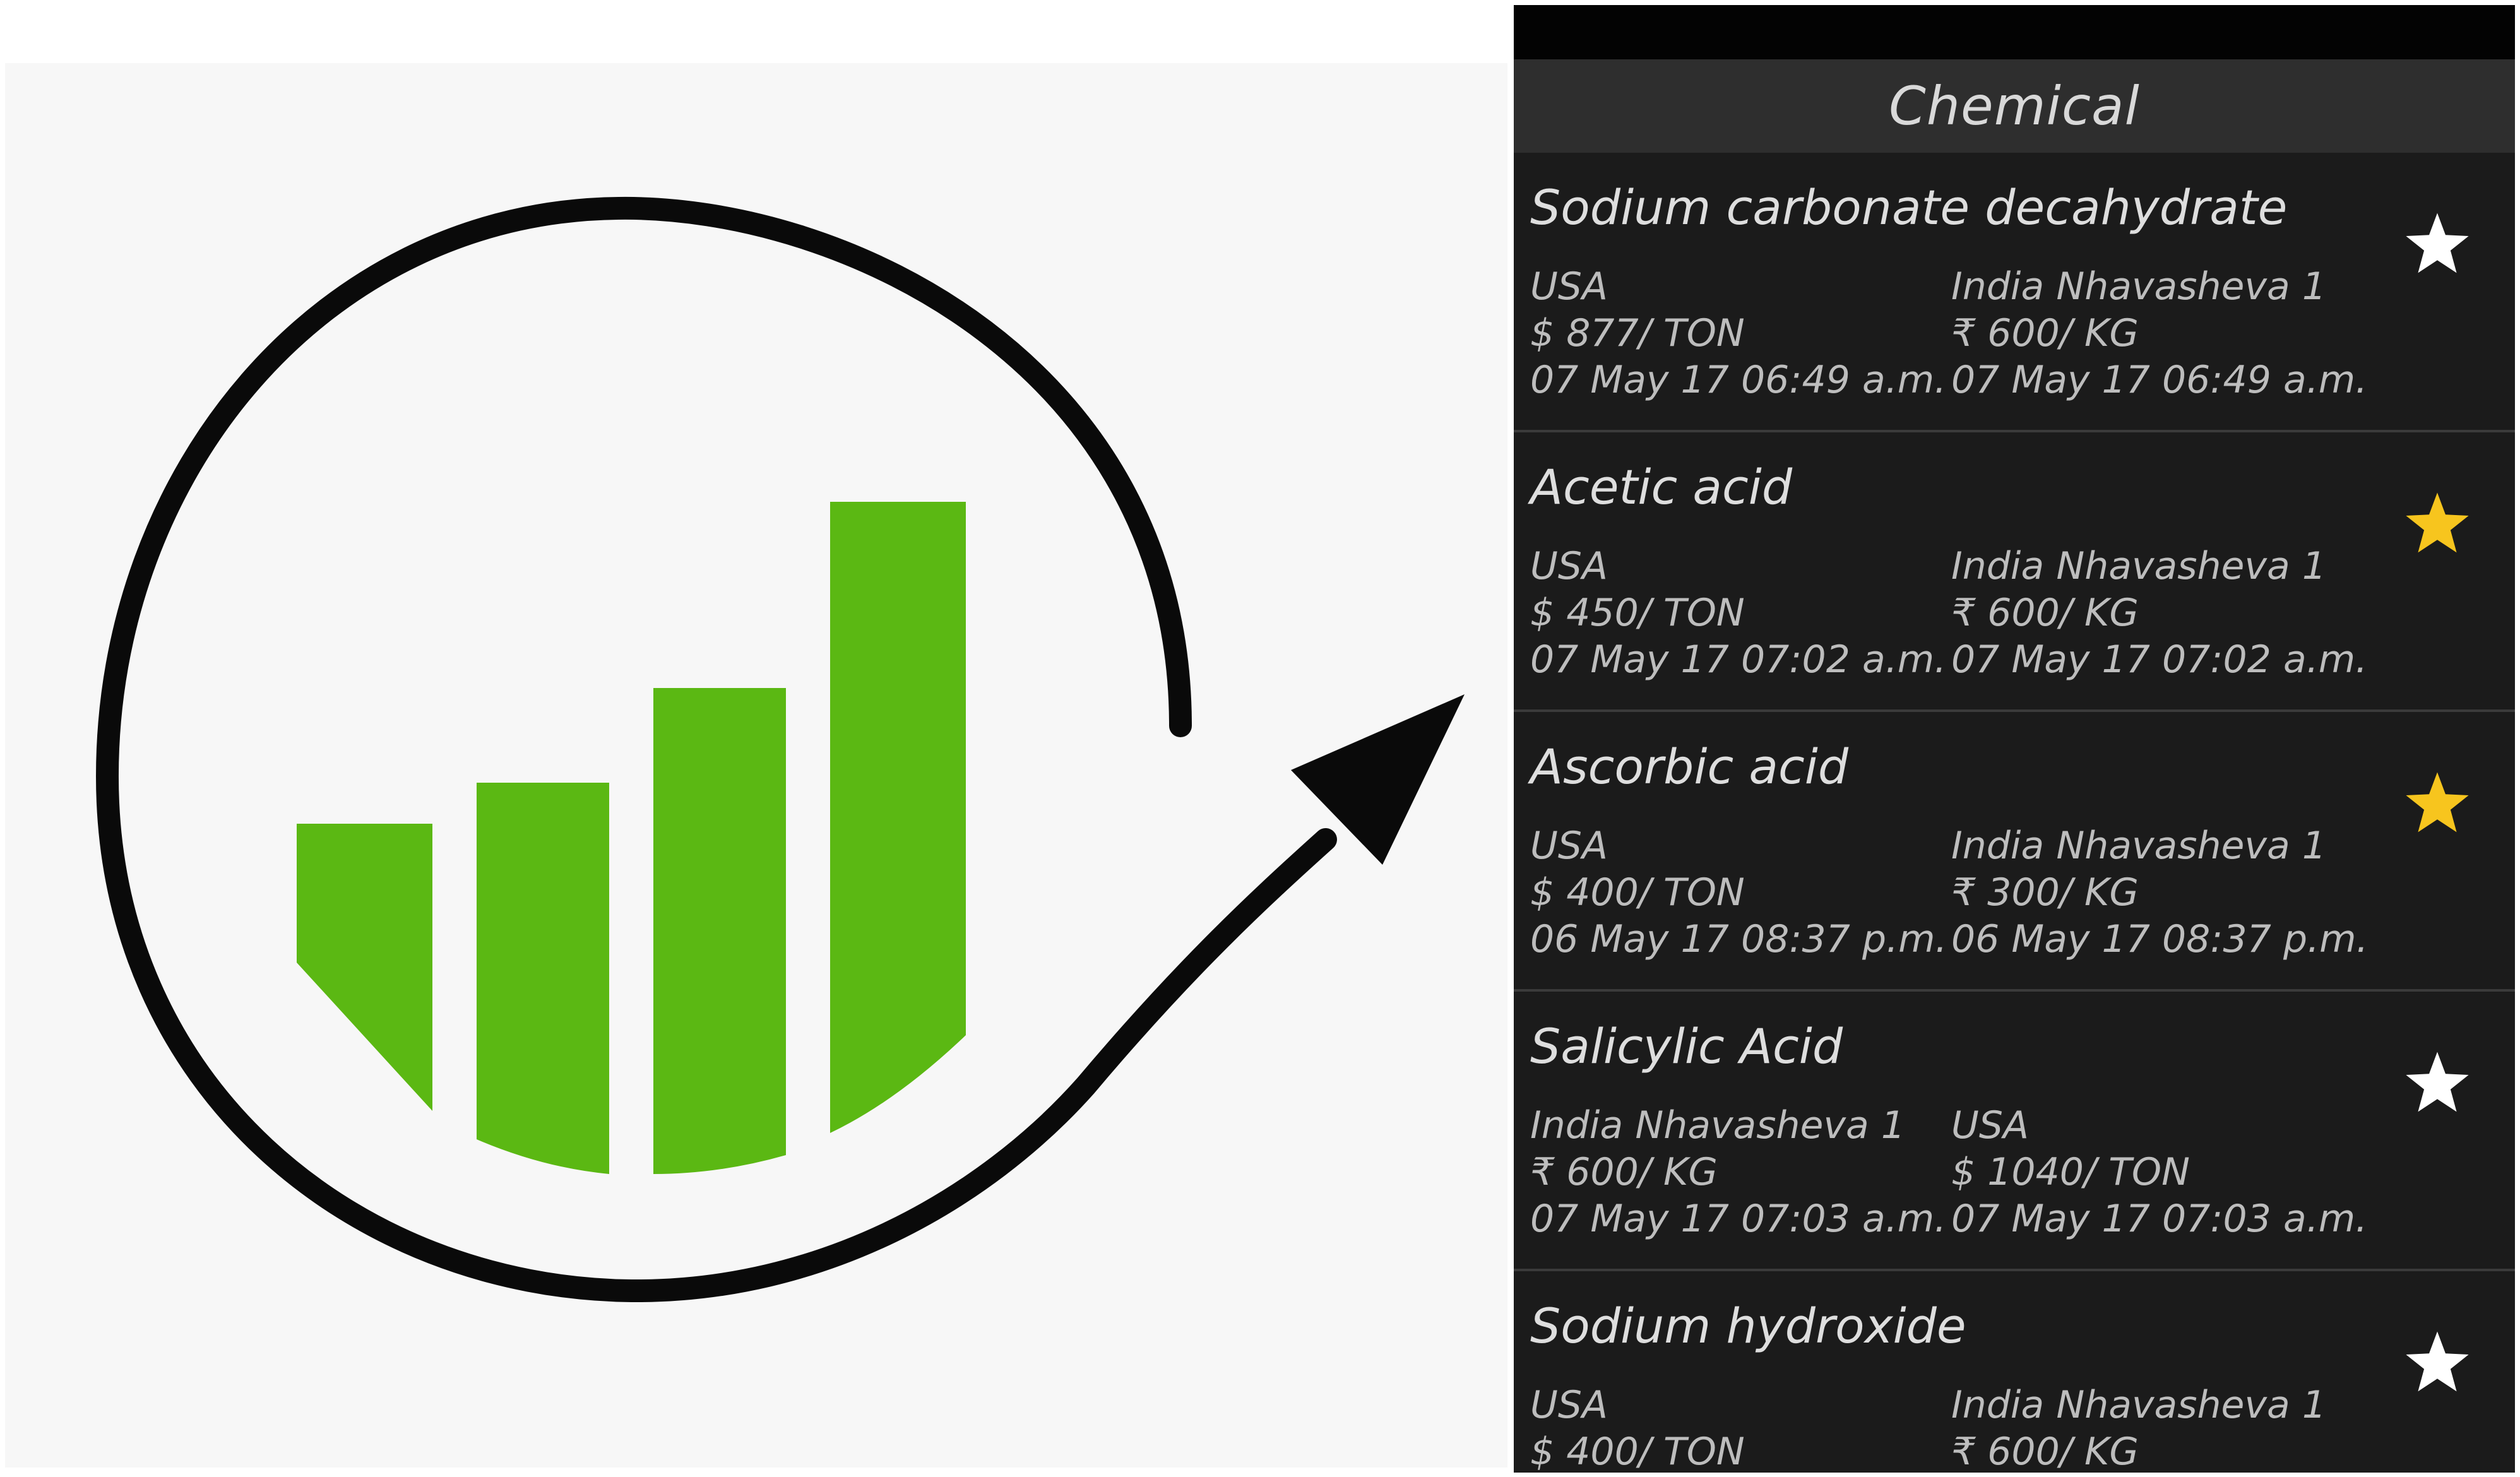  What do you see at coordinates (1661, 487) in the screenshot?
I see `chemical-name: Acetic acid` at bounding box center [1661, 487].